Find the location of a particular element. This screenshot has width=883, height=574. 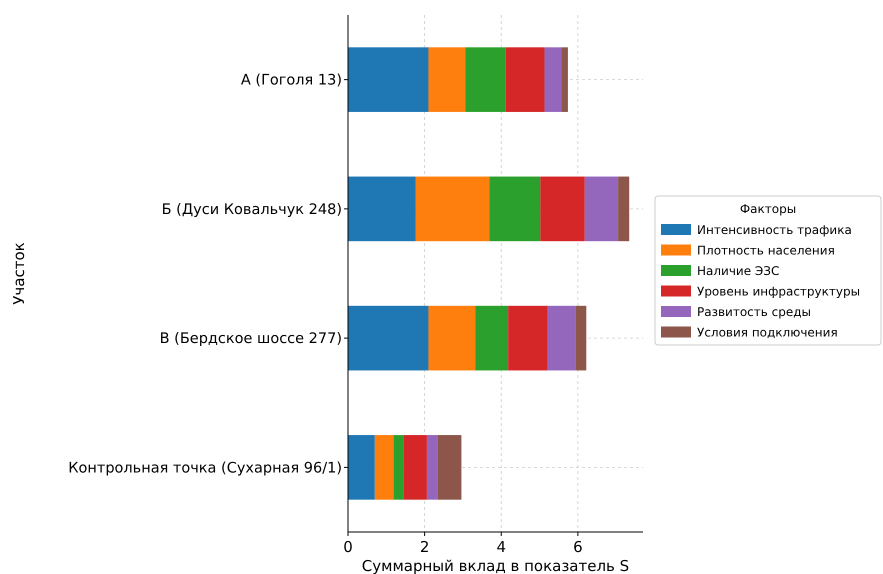

x-tick-label: 6 is located at coordinates (578, 547).